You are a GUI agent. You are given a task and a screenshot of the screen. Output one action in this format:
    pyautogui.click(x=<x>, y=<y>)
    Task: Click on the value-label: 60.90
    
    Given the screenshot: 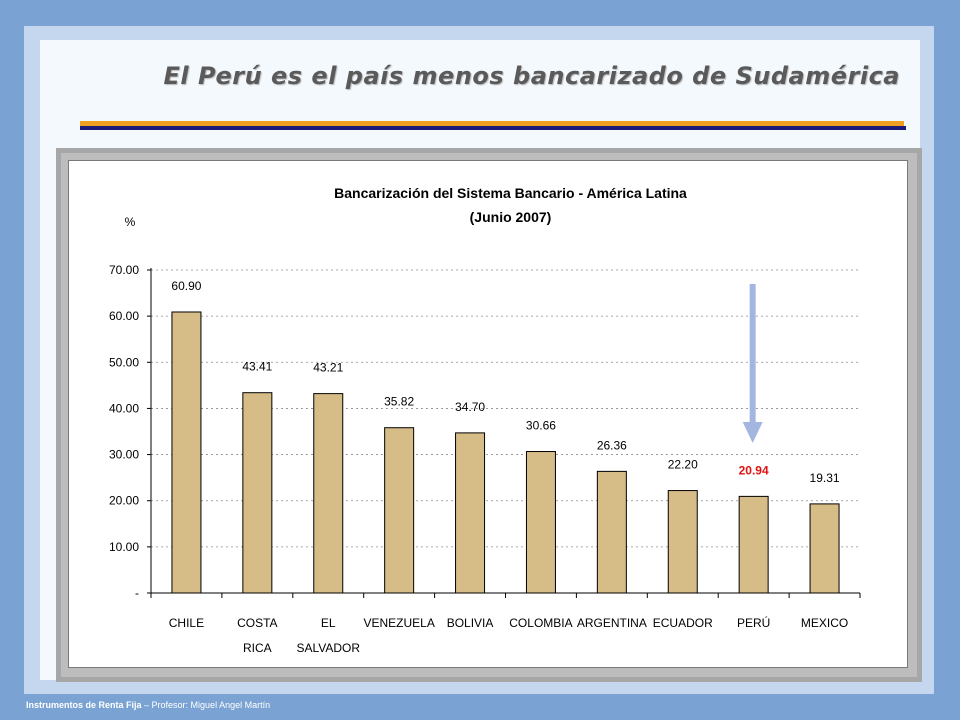 What is the action you would take?
    pyautogui.click(x=186, y=286)
    